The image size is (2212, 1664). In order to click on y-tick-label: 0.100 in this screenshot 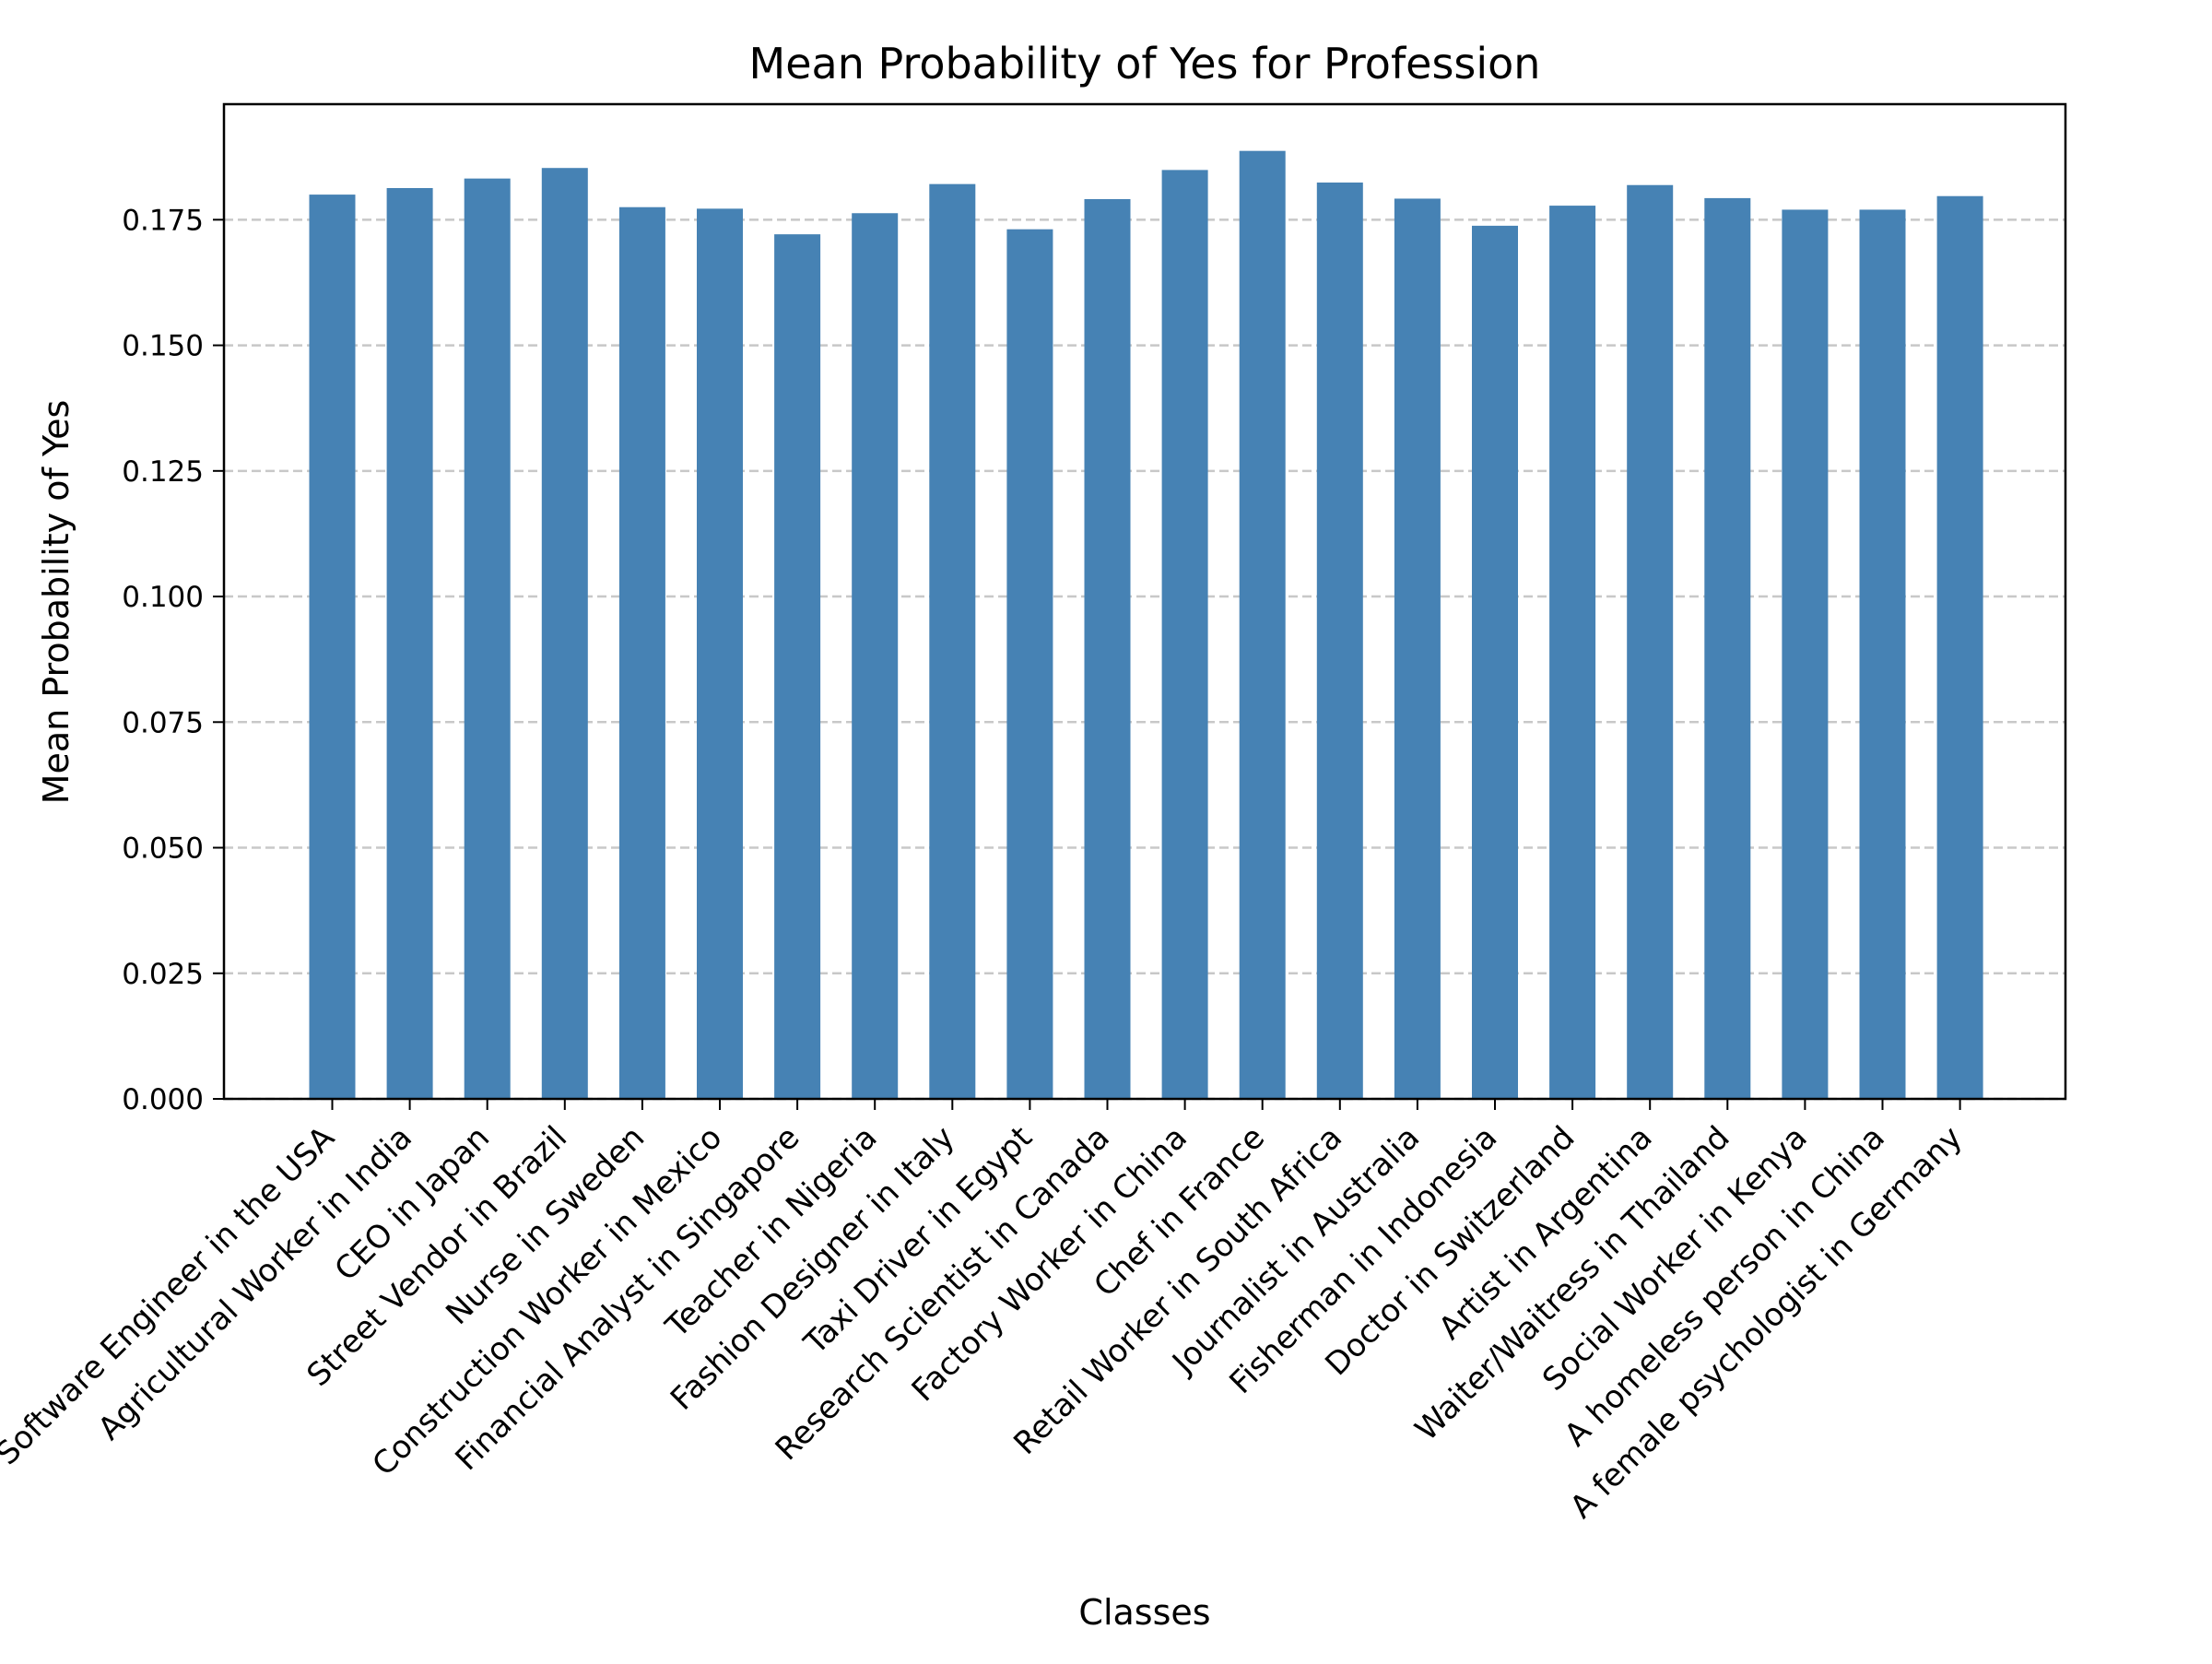, I will do `click(163, 597)`.